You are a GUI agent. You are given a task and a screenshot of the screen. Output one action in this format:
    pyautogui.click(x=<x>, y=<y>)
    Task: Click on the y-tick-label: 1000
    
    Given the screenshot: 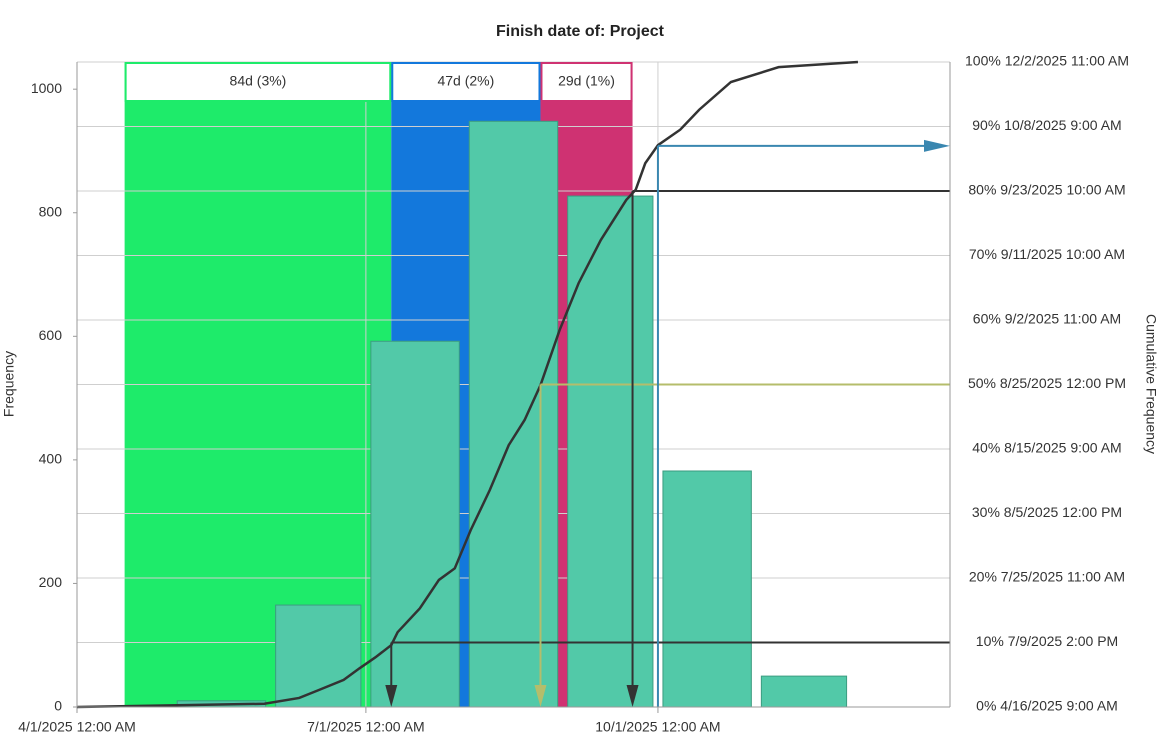 What is the action you would take?
    pyautogui.click(x=46, y=88)
    